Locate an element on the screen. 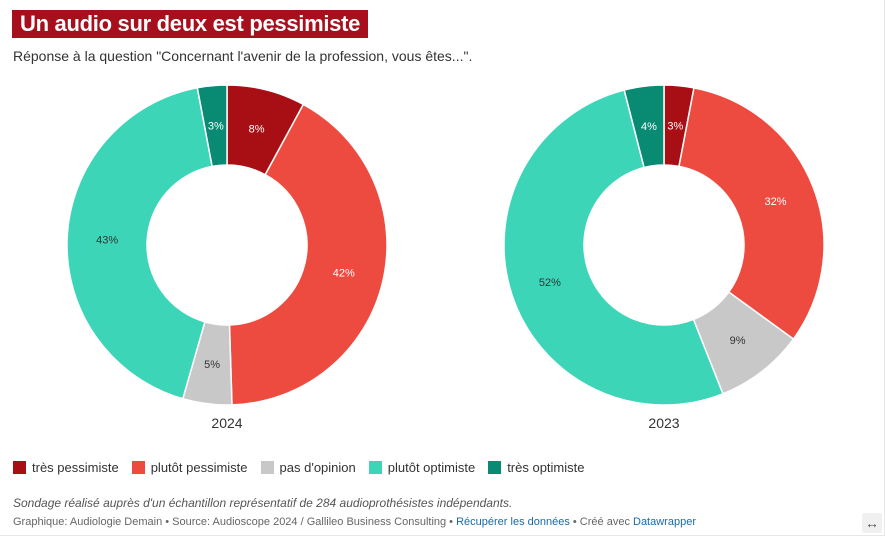 The height and width of the screenshot is (536, 885). get-data-link: Récupérer les données is located at coordinates (513, 522).